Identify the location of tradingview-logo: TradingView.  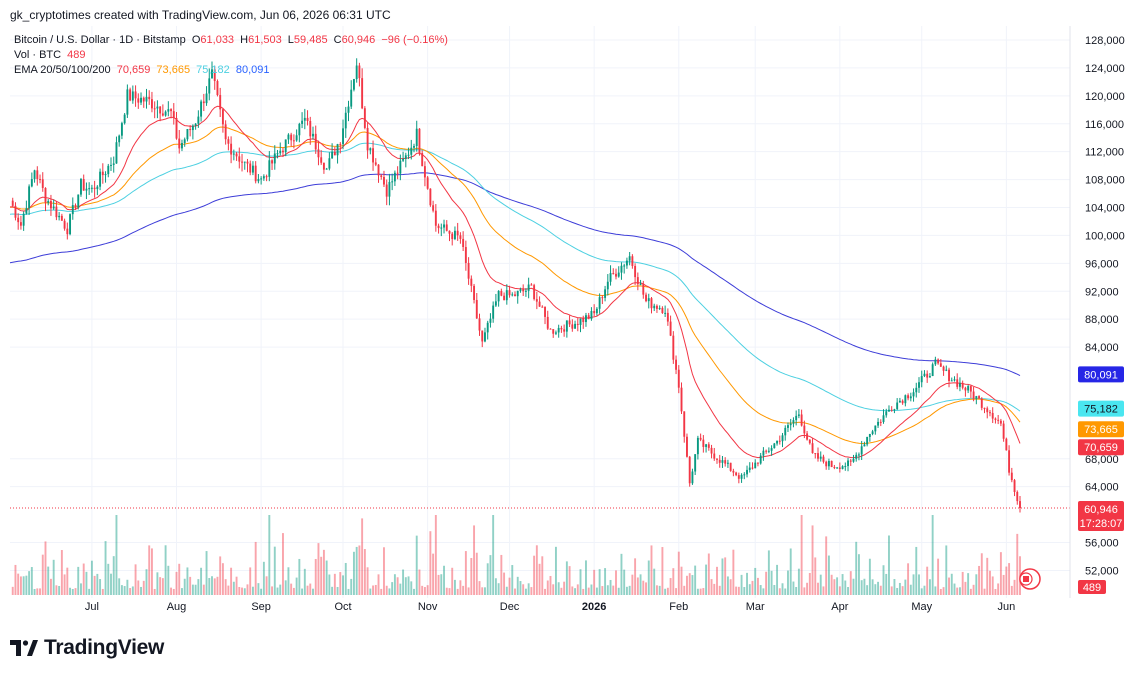
(87, 648).